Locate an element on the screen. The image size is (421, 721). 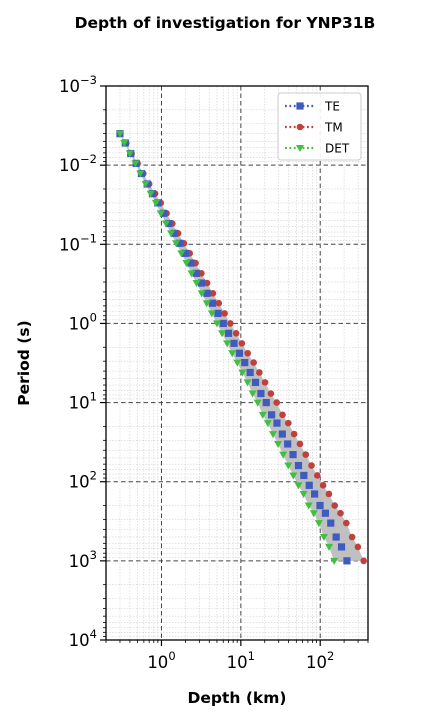
legend-label-tm: TM is located at coordinates (333, 128).